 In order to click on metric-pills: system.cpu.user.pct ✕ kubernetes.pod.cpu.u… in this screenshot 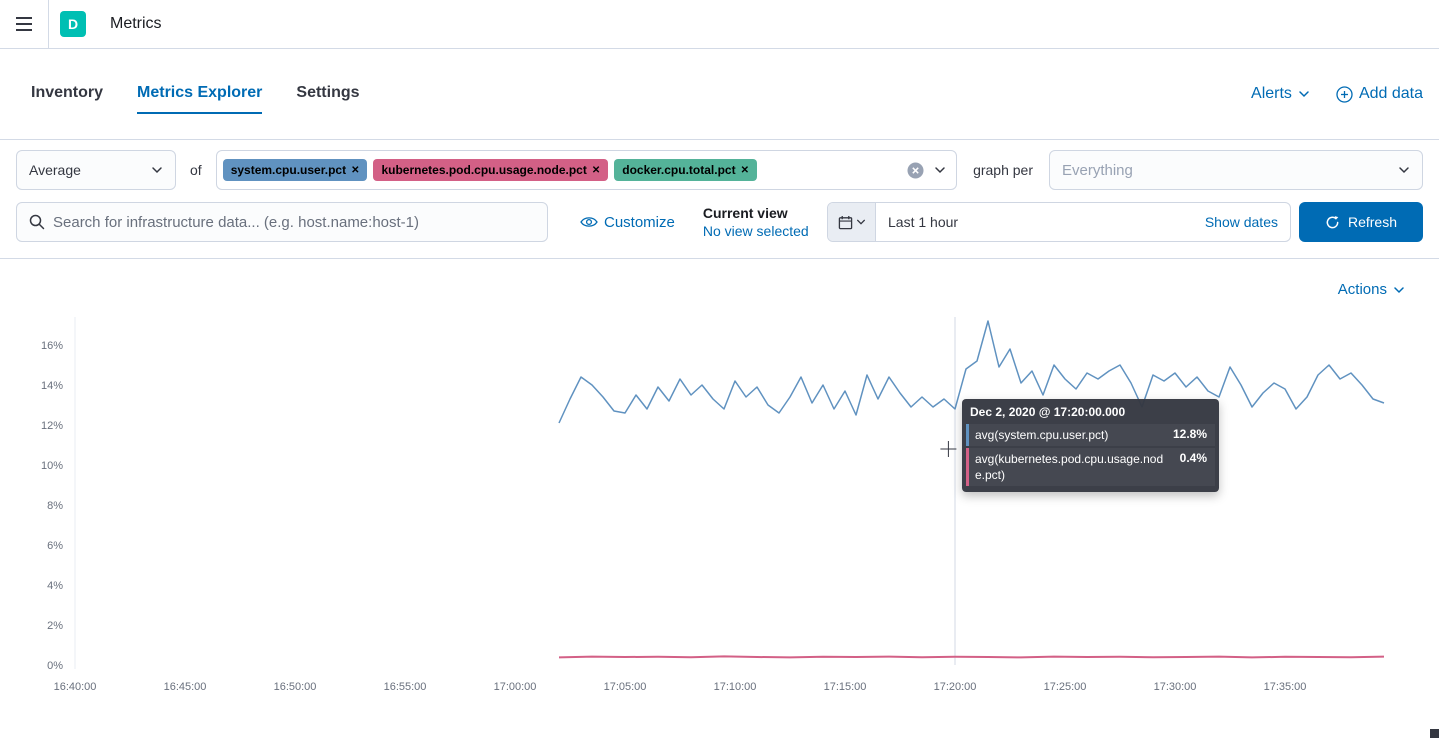, I will do `click(492, 170)`.